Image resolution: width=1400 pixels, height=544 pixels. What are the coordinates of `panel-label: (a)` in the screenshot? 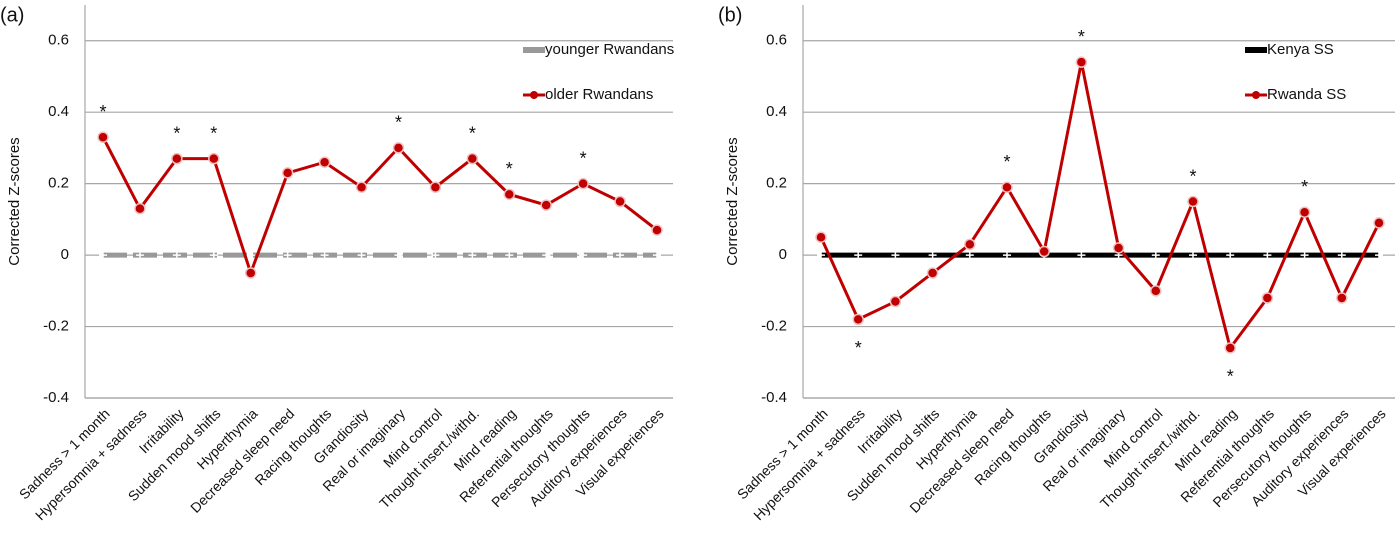 It's located at (12, 15).